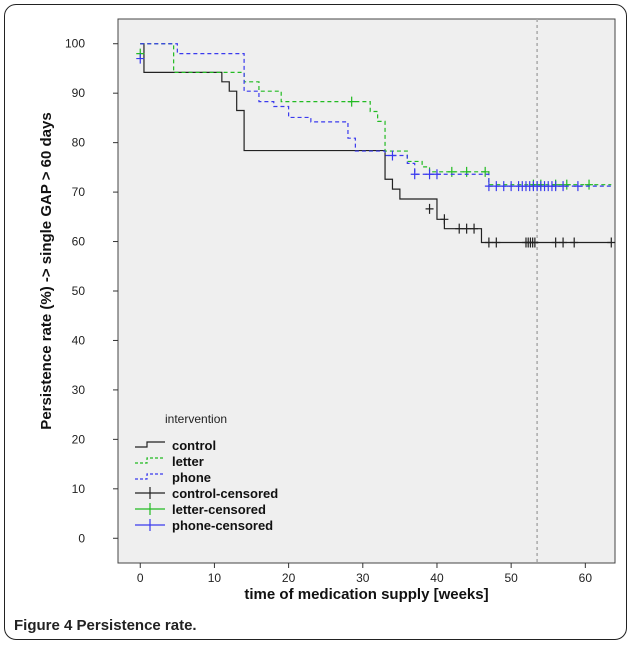 The height and width of the screenshot is (646, 633). What do you see at coordinates (188, 461) in the screenshot?
I see `legend-label-letter: letter` at bounding box center [188, 461].